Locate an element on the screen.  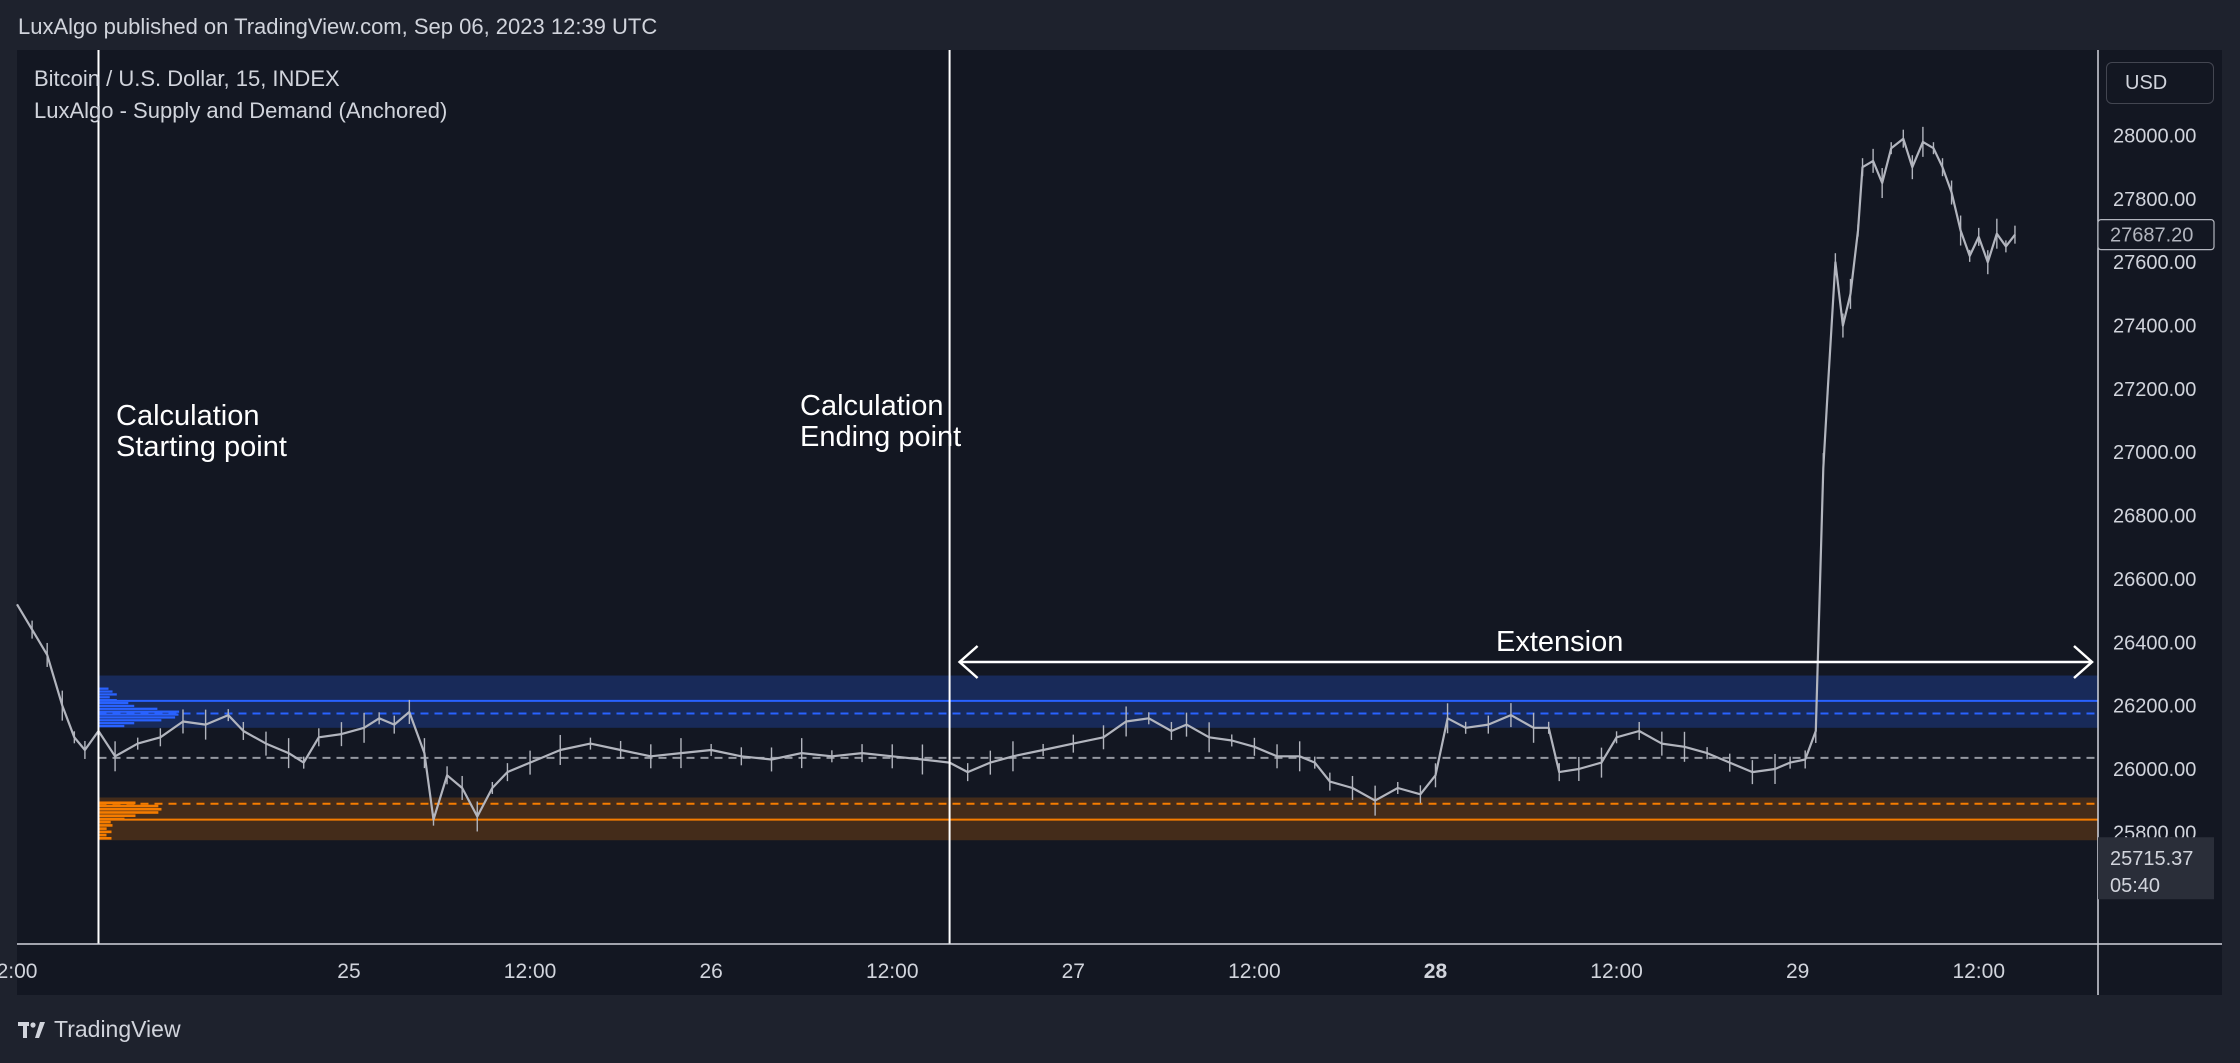
annotation-extension: Extension is located at coordinates (1560, 642).